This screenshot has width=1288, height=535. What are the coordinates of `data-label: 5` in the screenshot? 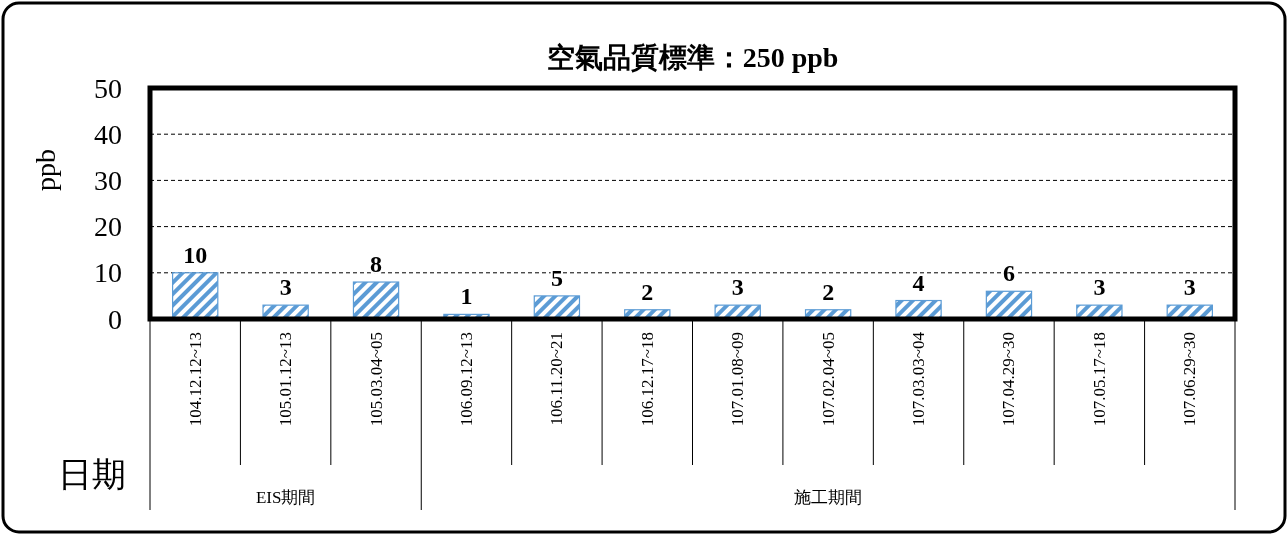 It's located at (556, 277).